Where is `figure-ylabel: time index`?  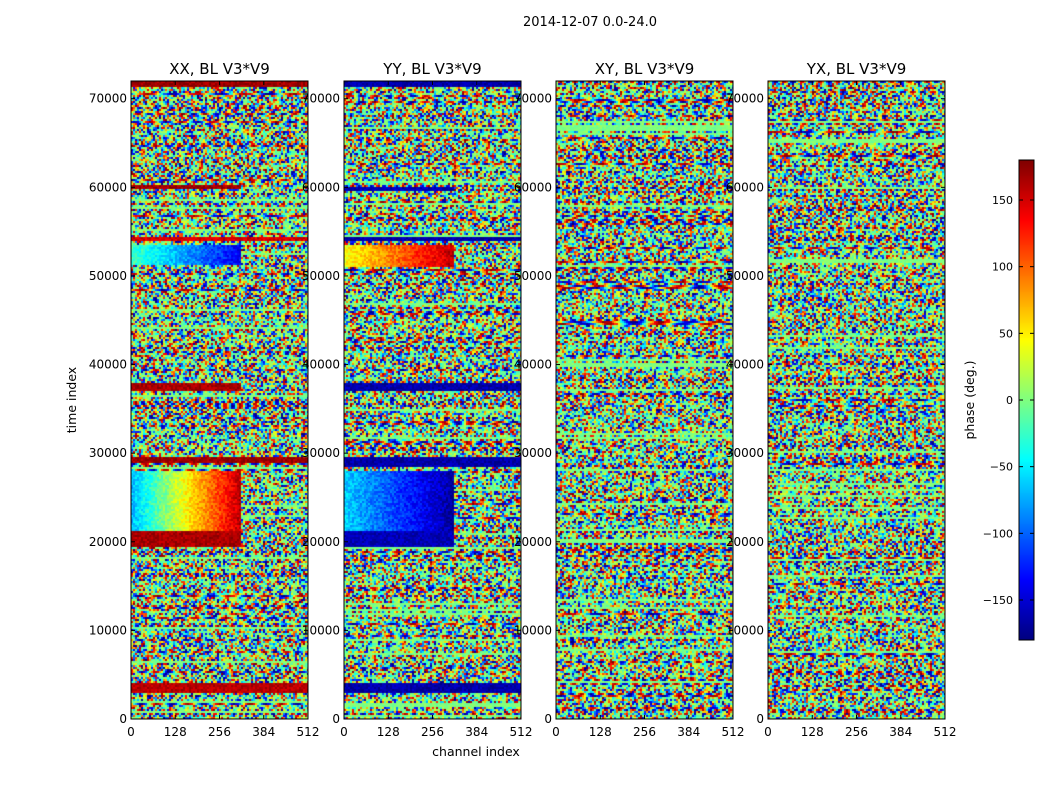
figure-ylabel: time index is located at coordinates (71, 400).